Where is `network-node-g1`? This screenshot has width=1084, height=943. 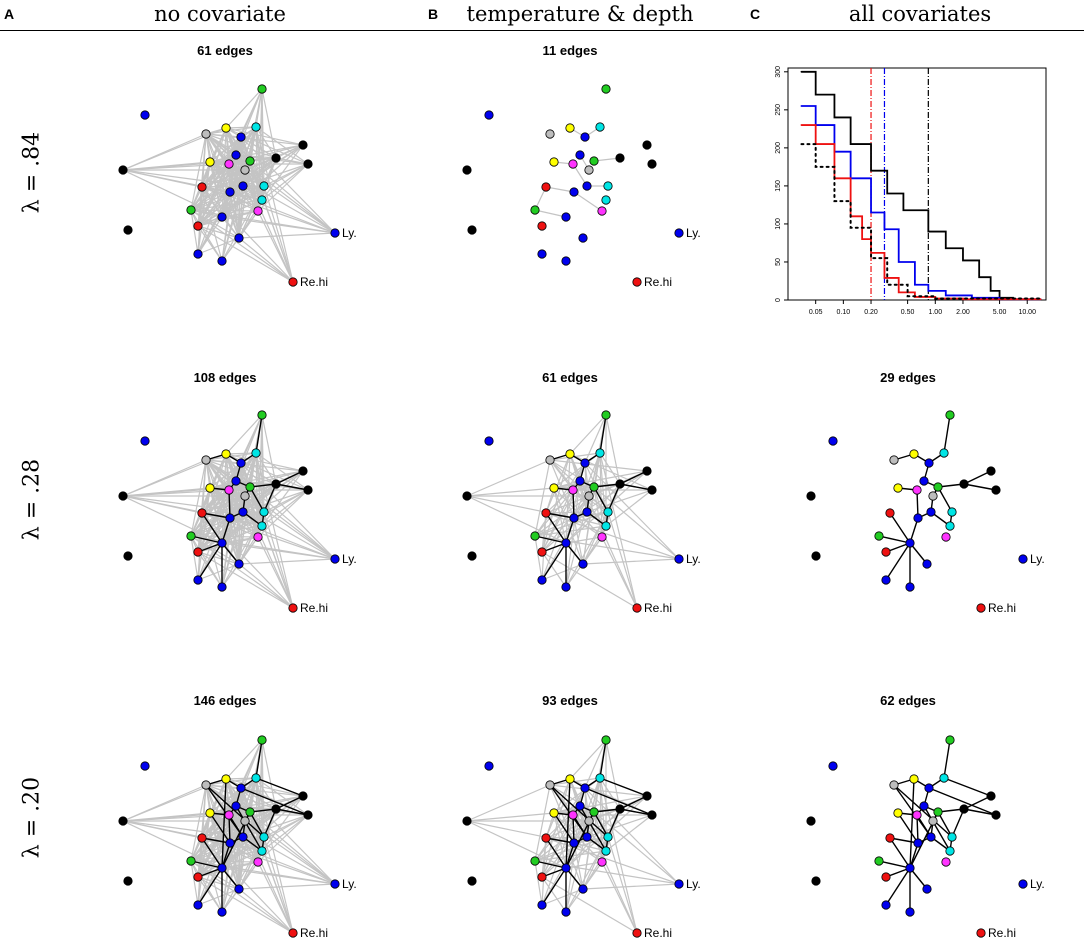 network-node-g1 is located at coordinates (938, 812).